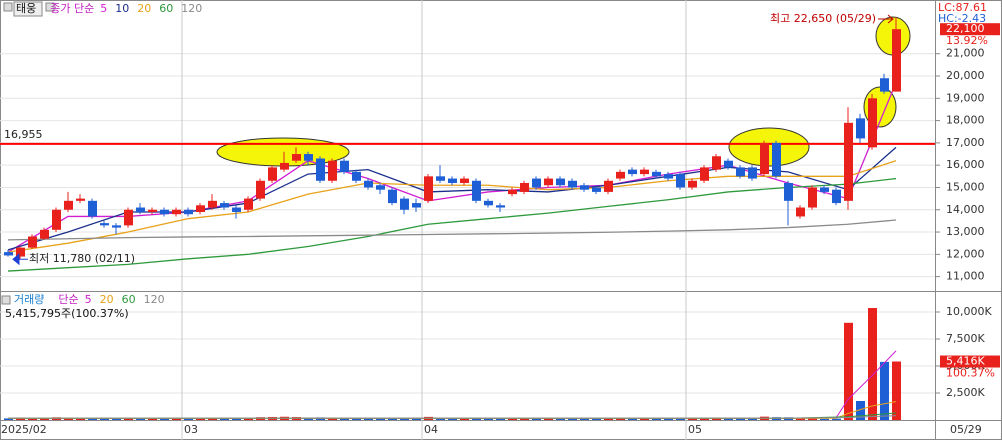 Image resolution: width=1002 pixels, height=440 pixels. Describe the element at coordinates (965, 186) in the screenshot. I see `y-tick-label: 15,000` at that location.